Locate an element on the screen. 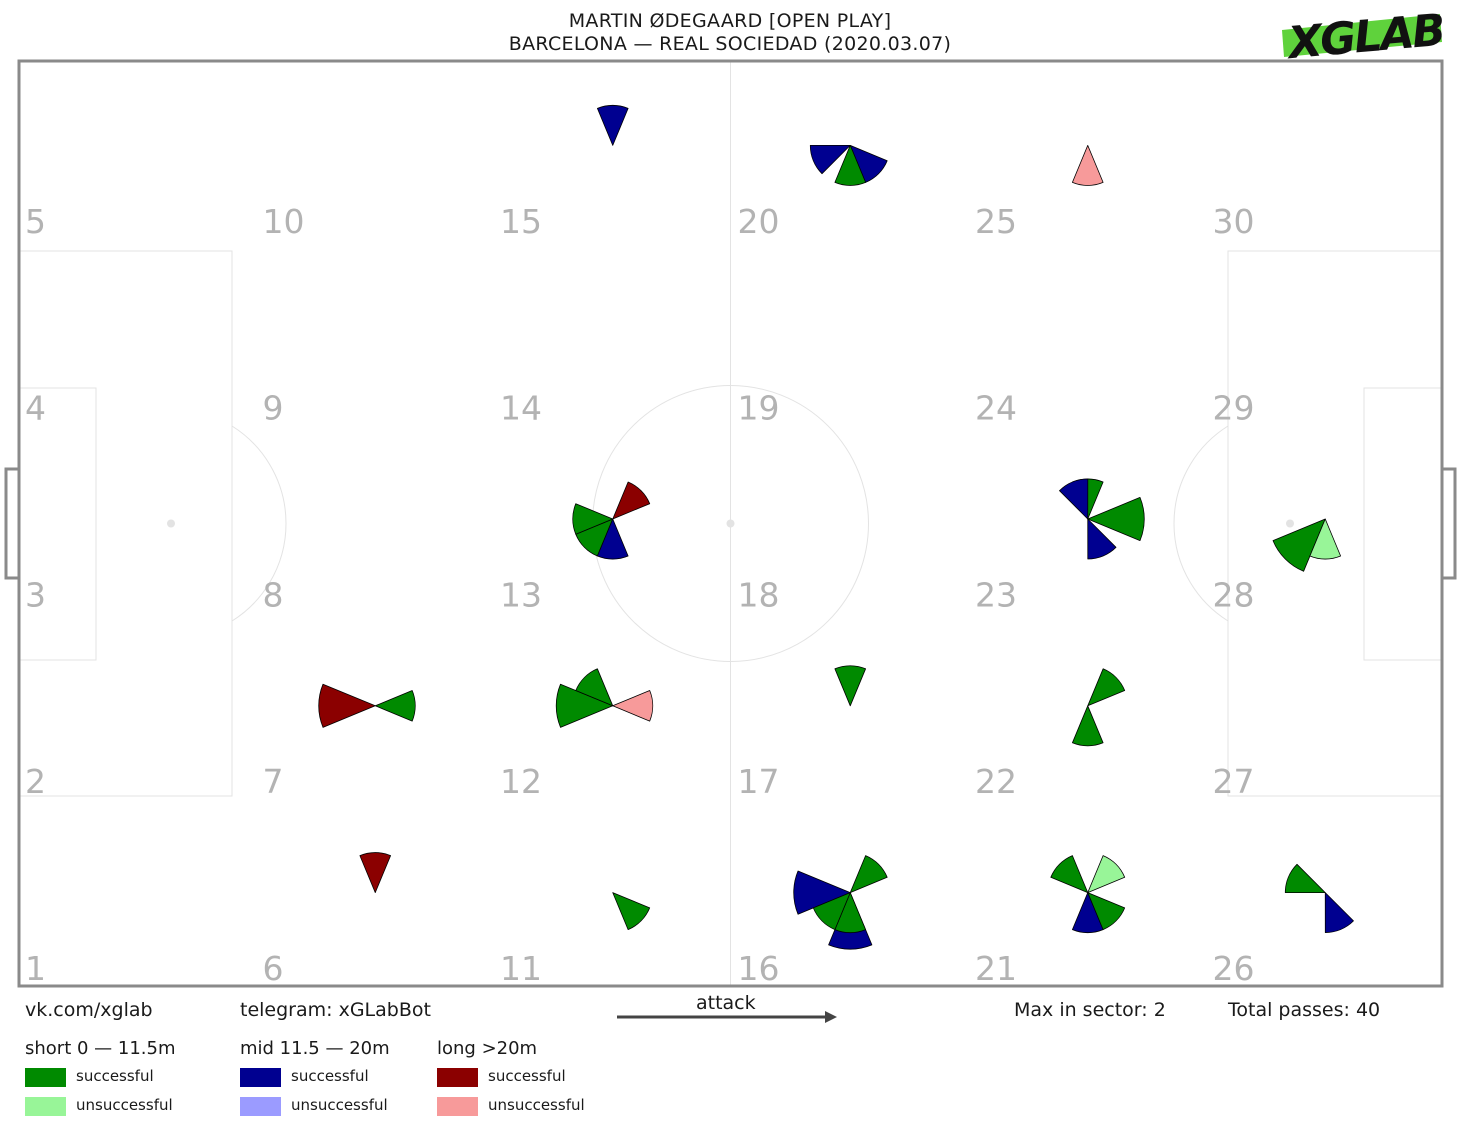 The width and height of the screenshot is (1460, 1122). legend-short-successful-label: successful is located at coordinates (115, 1076).